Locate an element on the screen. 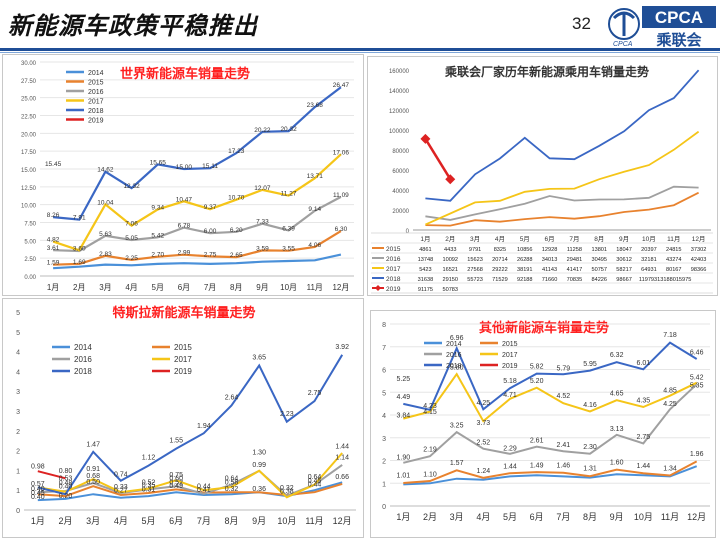  data-label: 10.47 is located at coordinates (184, 199).